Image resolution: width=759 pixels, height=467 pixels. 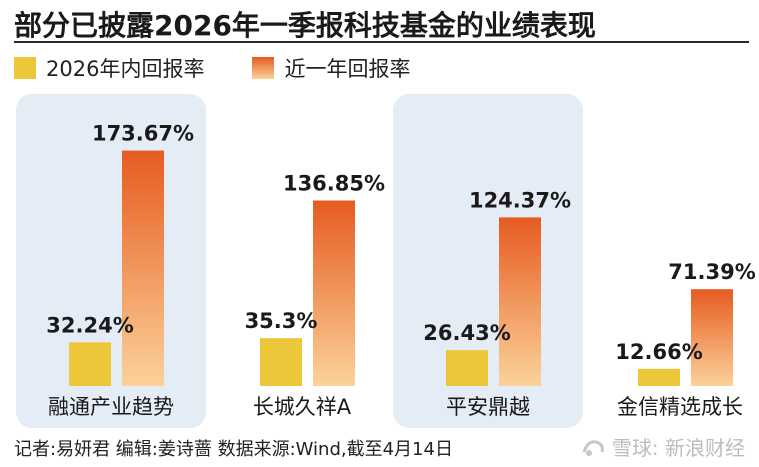 What do you see at coordinates (263, 68) in the screenshot?
I see `legend-swatch-1y` at bounding box center [263, 68].